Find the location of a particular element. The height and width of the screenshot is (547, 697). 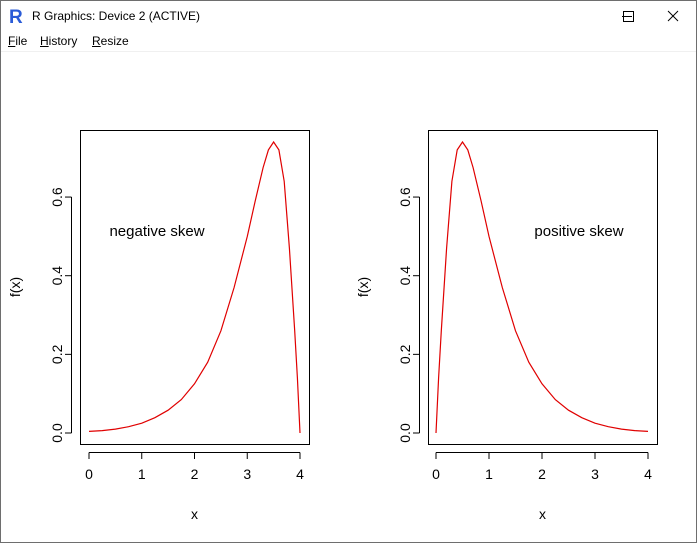

close-icon is located at coordinates (673, 16).